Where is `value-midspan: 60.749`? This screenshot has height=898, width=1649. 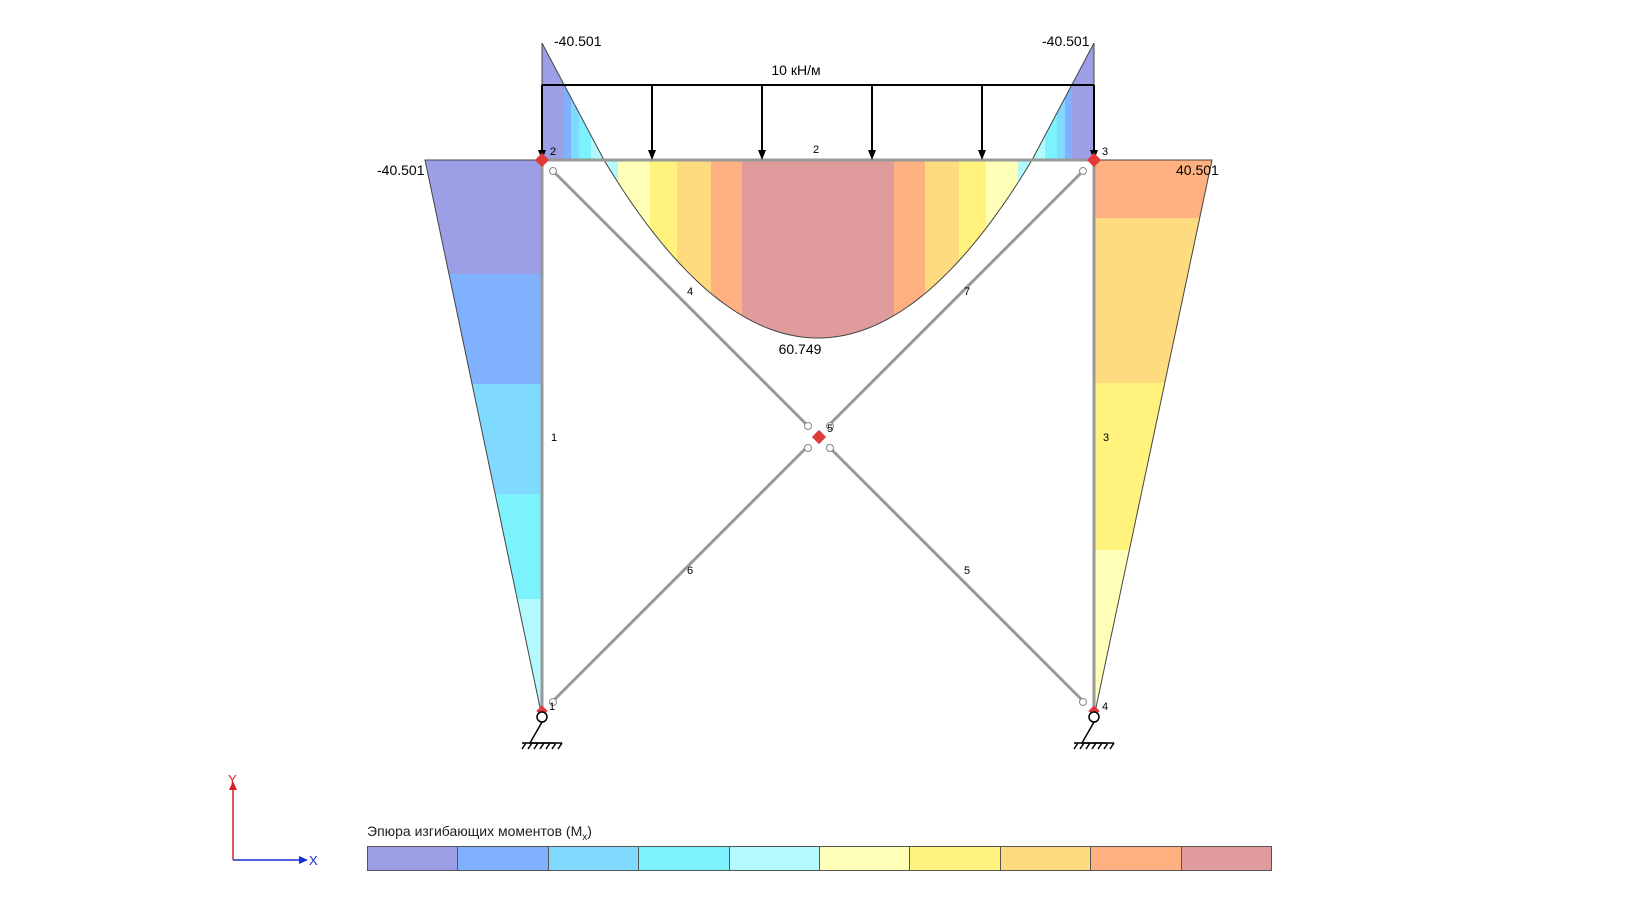 value-midspan: 60.749 is located at coordinates (800, 349).